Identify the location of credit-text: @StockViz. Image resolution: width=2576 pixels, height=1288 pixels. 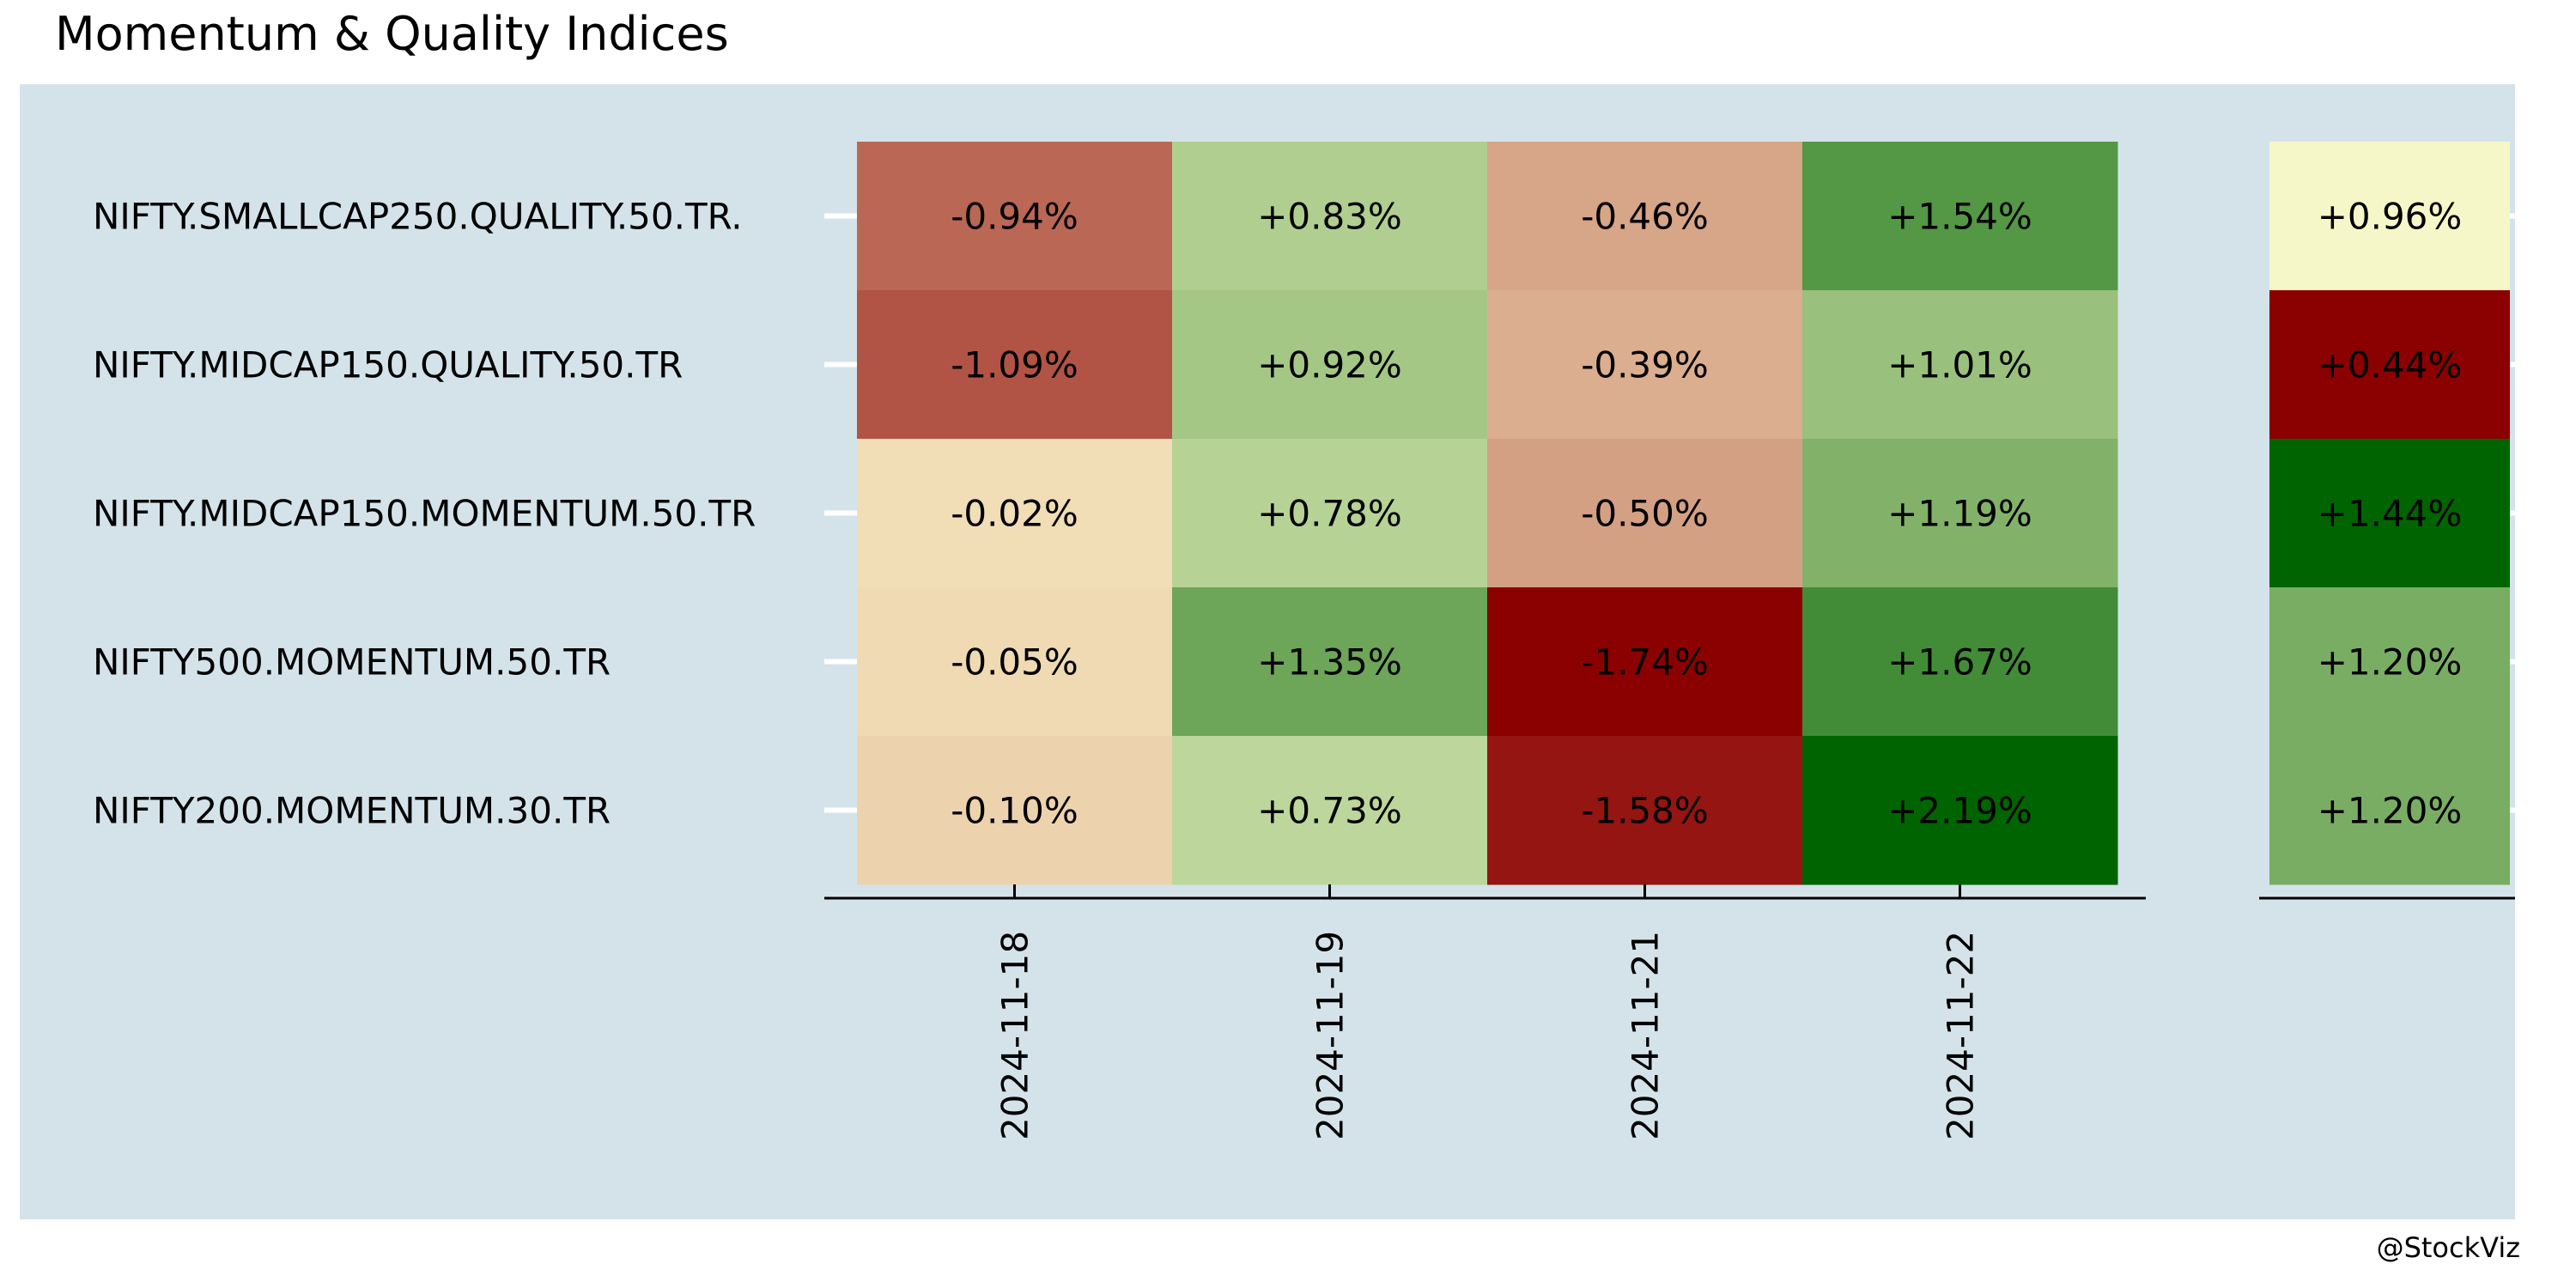
(2448, 1247).